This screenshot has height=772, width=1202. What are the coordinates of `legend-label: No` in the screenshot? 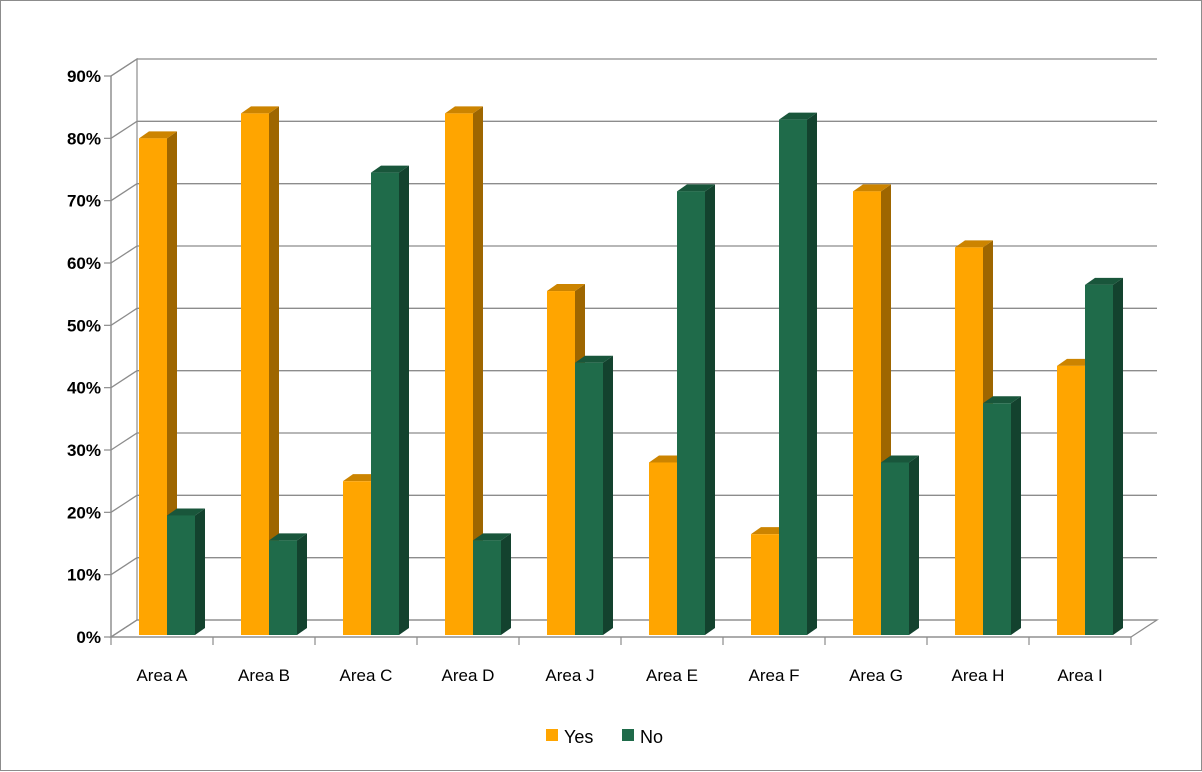 It's located at (651, 737).